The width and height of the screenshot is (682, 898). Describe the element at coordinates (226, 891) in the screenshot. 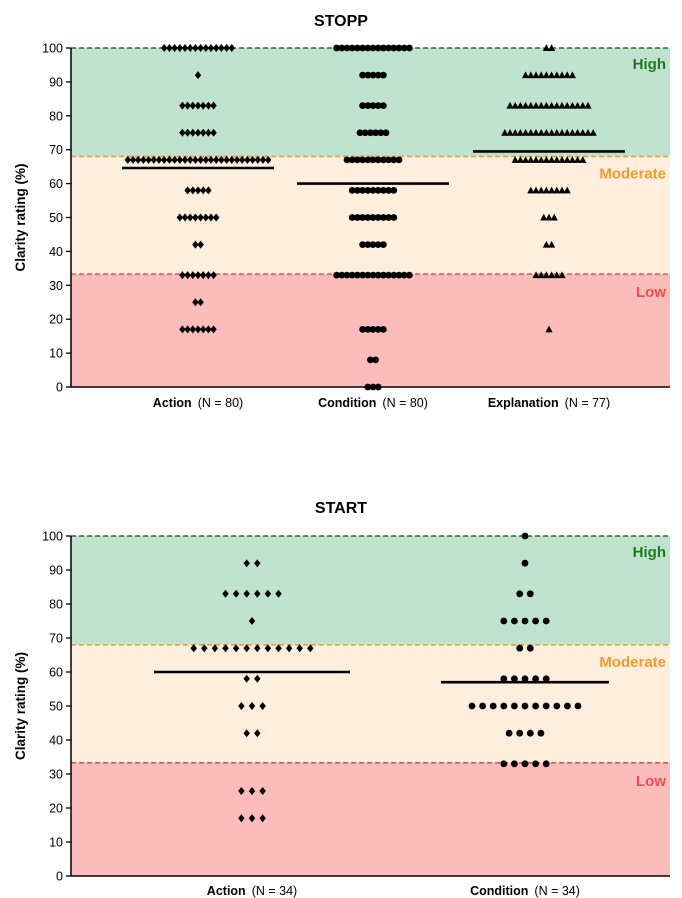

I see `category-name: Action` at that location.